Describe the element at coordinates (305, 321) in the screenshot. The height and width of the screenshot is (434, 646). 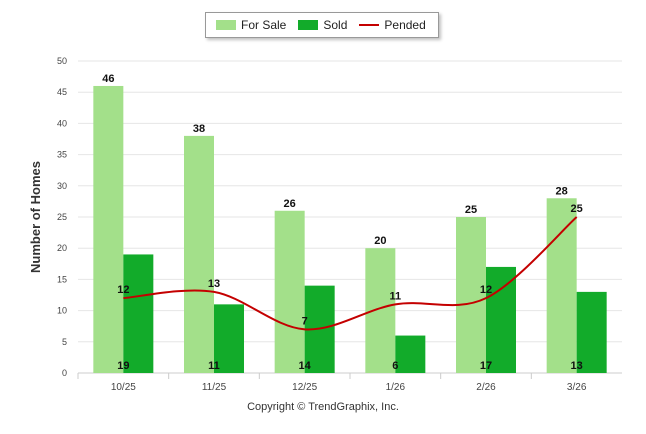
I see `data-label-pended: 7` at that location.